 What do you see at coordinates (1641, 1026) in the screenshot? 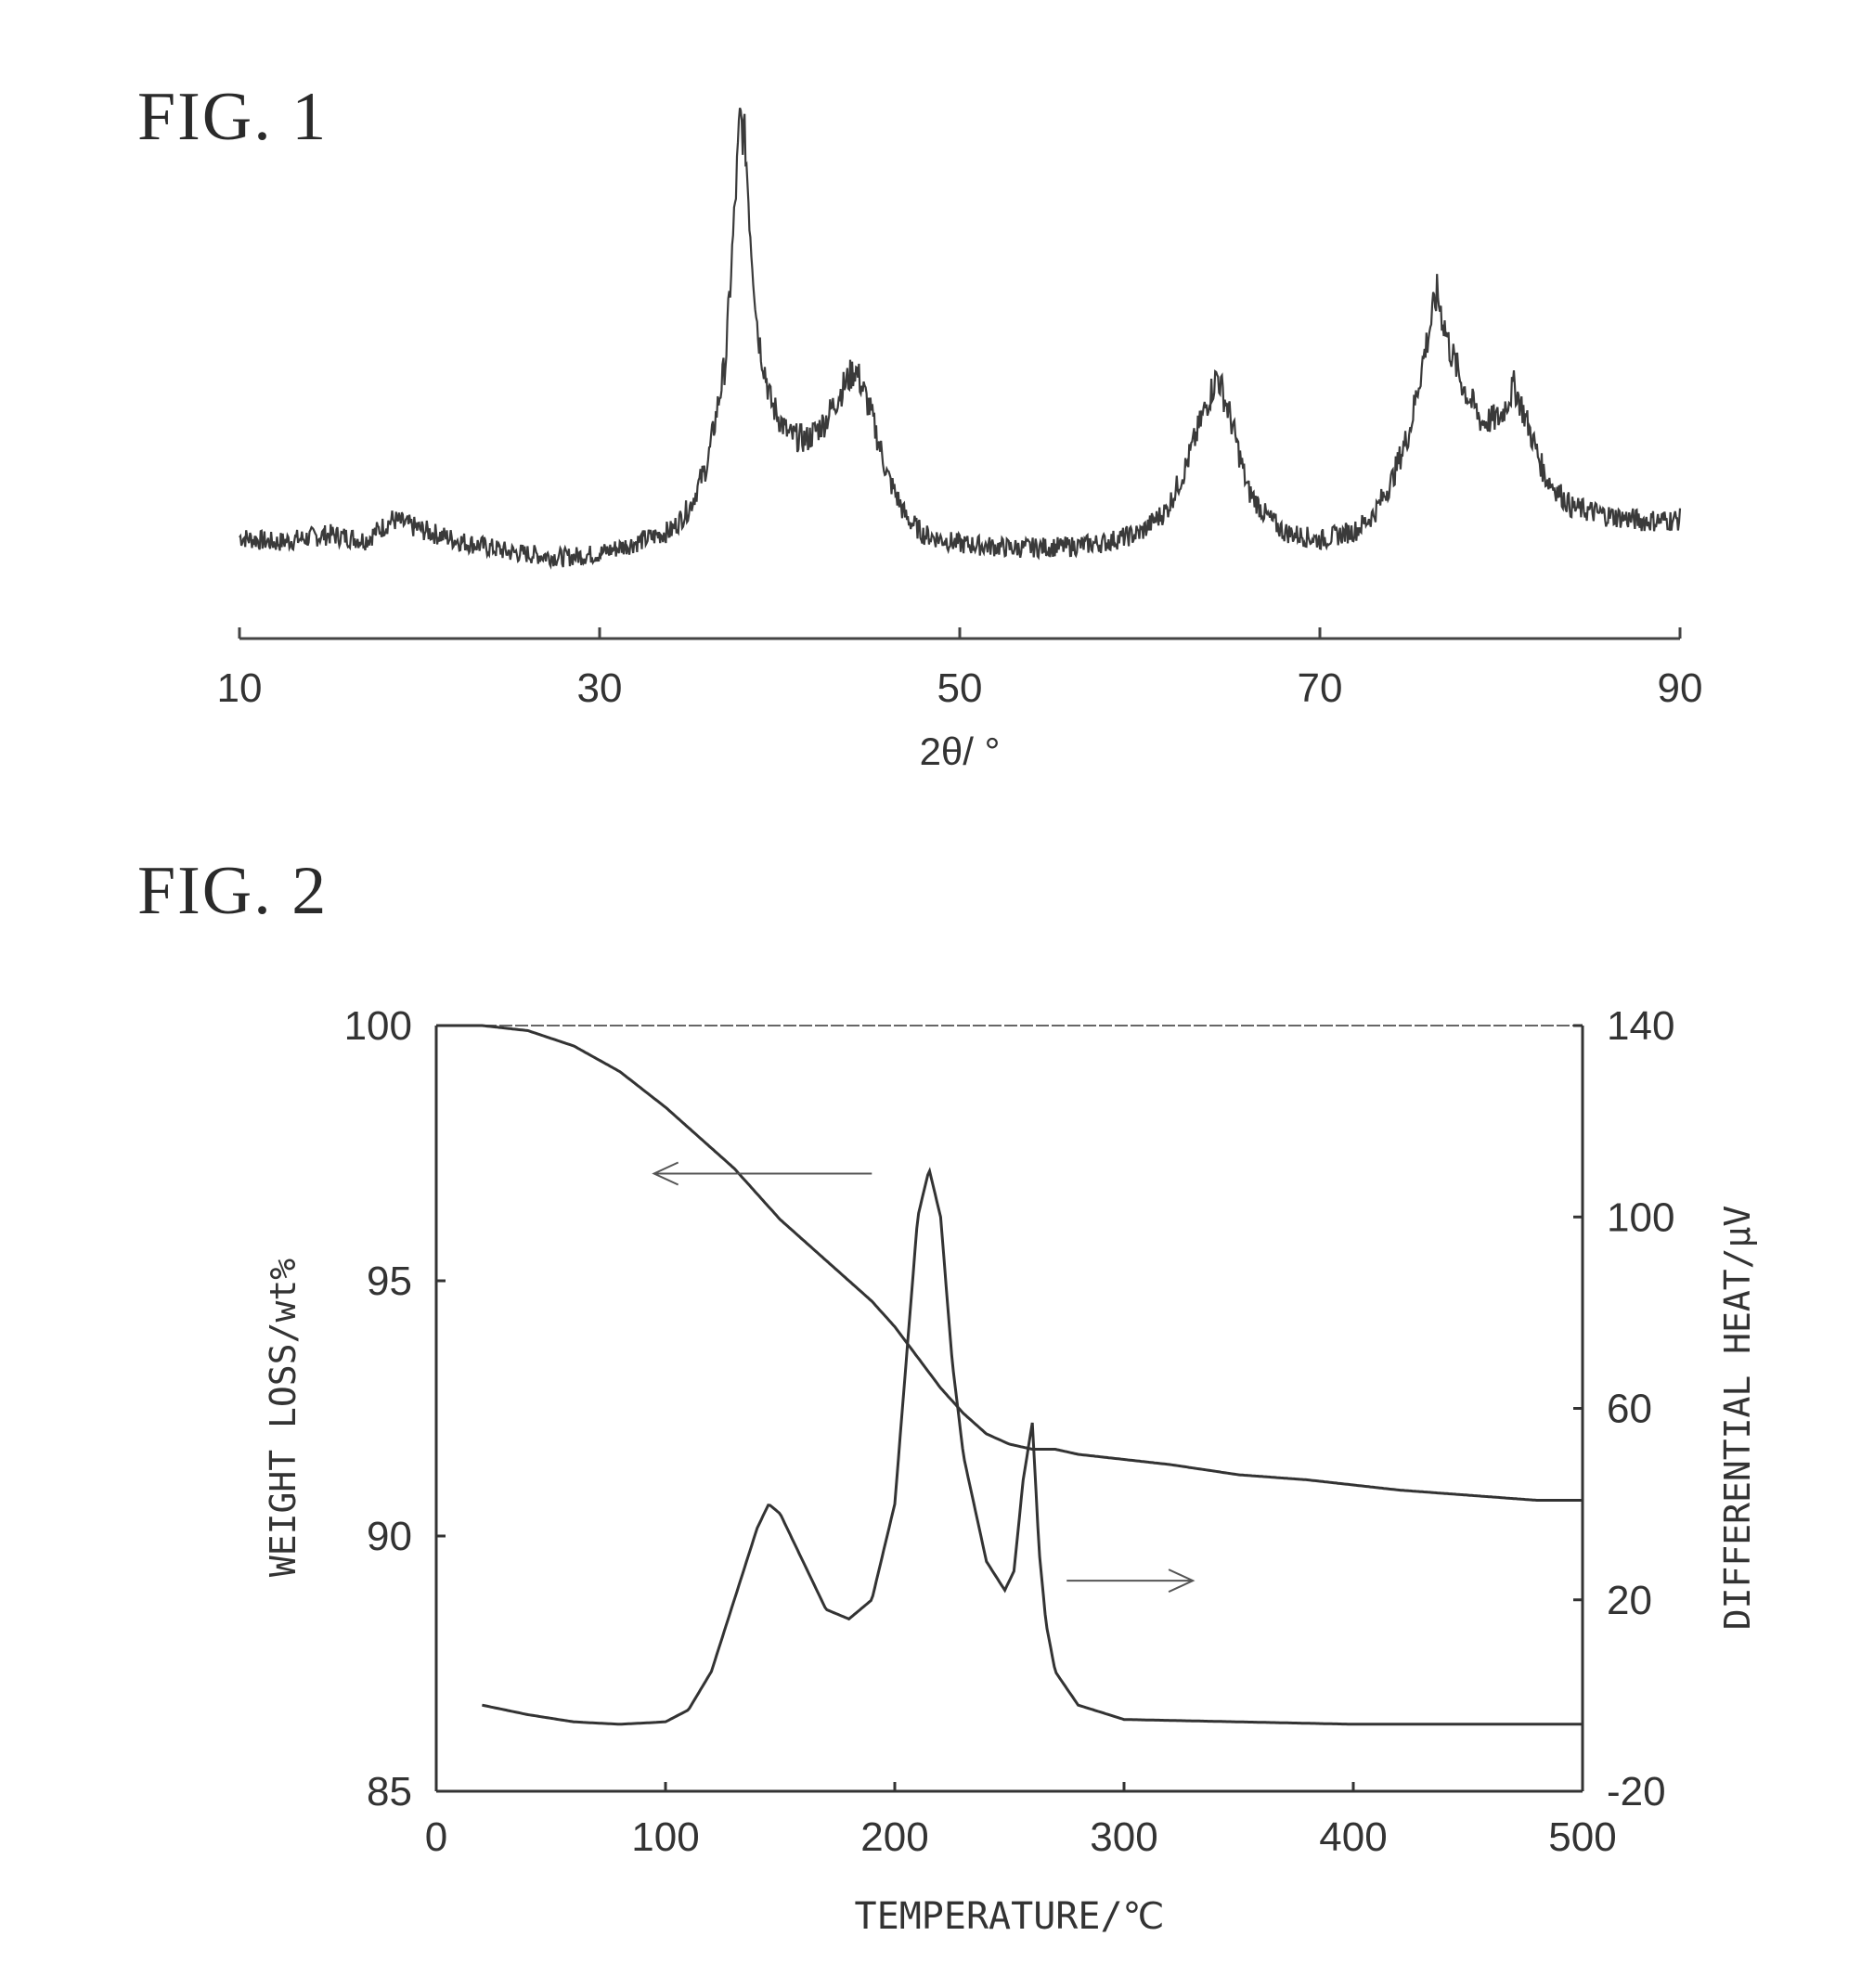
I see `fig2-y2-tick-label: 140` at bounding box center [1641, 1026].